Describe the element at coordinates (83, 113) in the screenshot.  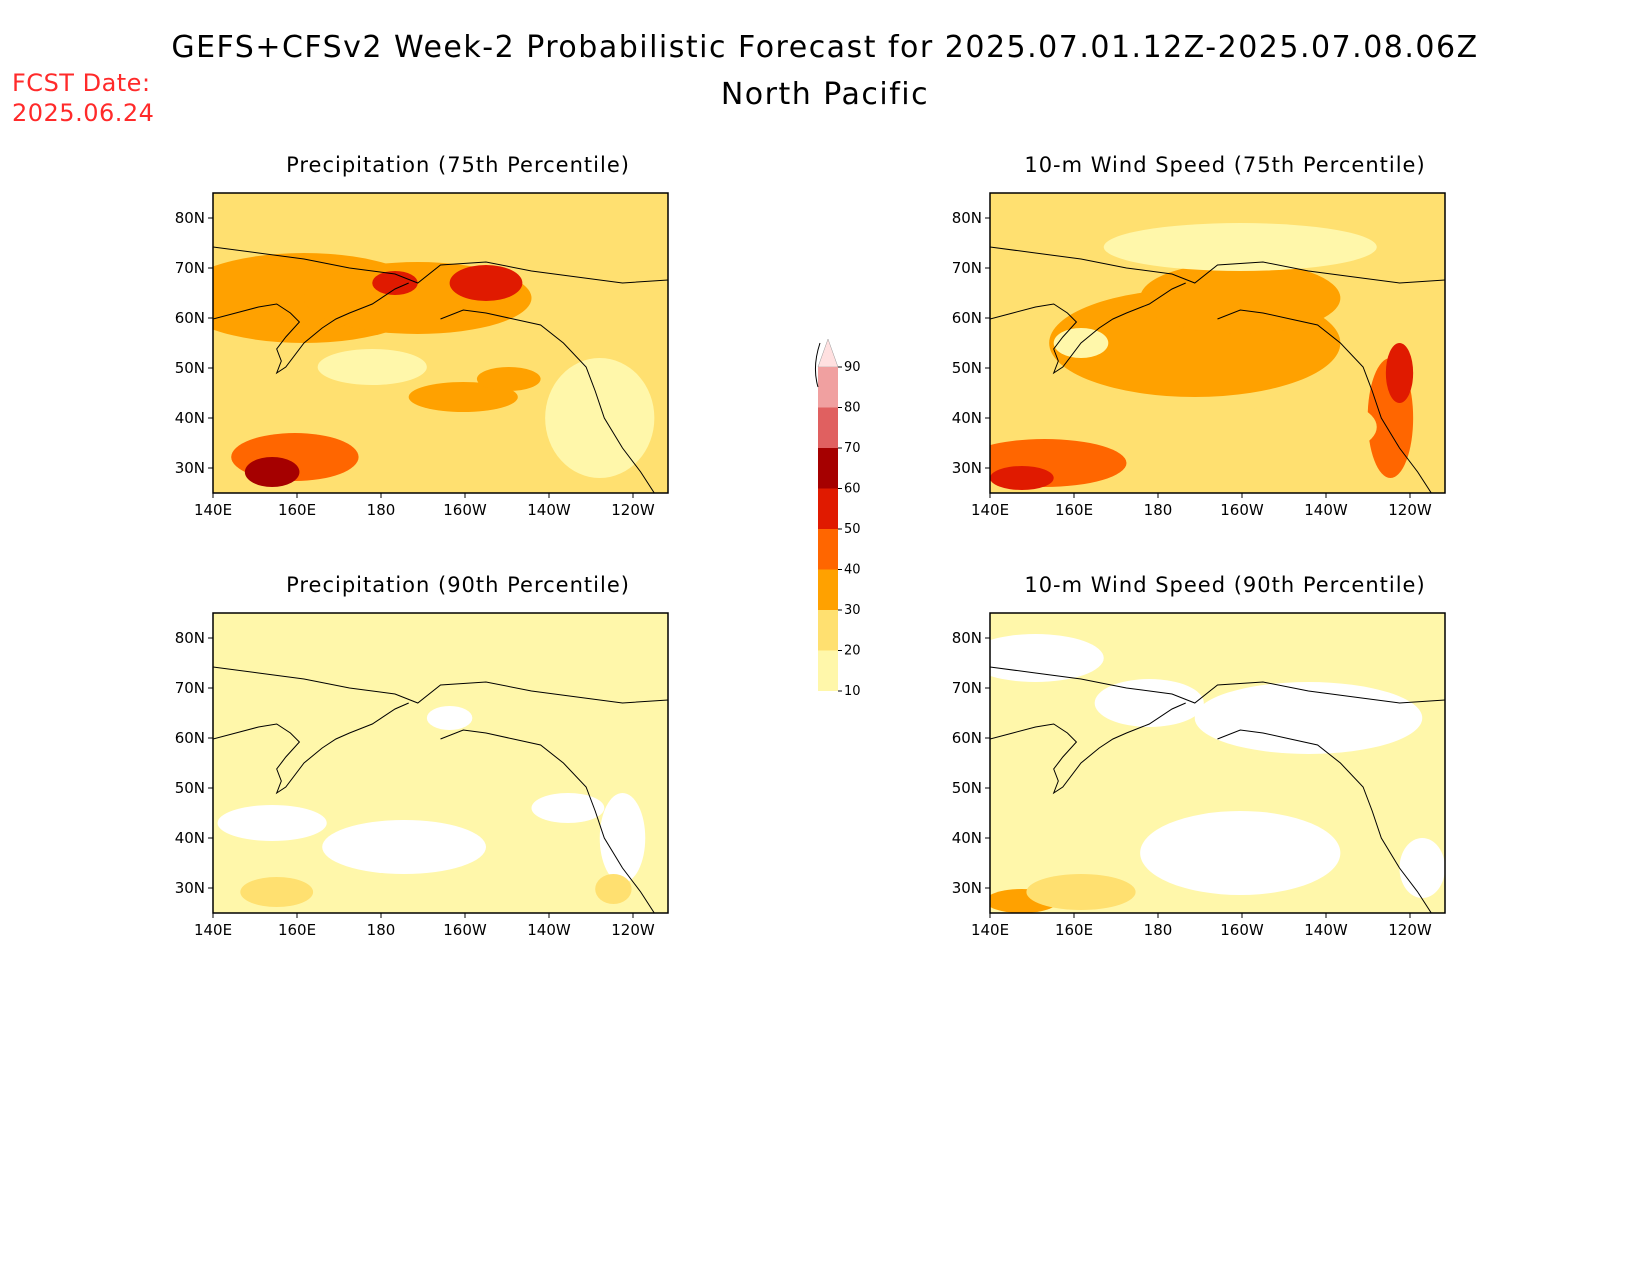
I see `fcst-date-value: 2025.06.24` at that location.